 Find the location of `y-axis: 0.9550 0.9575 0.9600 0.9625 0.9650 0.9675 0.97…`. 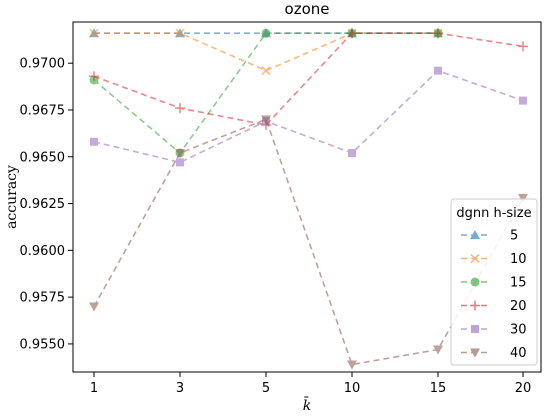

y-axis: 0.9550 0.9575 0.9600 0.9625 0.9650 0.9675 0.97… is located at coordinates (46, 204).